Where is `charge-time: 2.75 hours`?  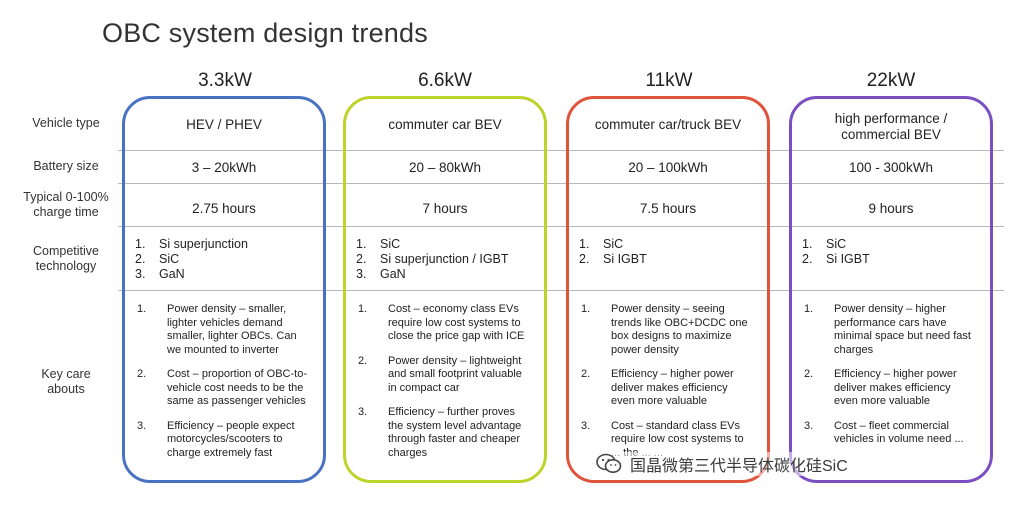
charge-time: 2.75 hours is located at coordinates (224, 208).